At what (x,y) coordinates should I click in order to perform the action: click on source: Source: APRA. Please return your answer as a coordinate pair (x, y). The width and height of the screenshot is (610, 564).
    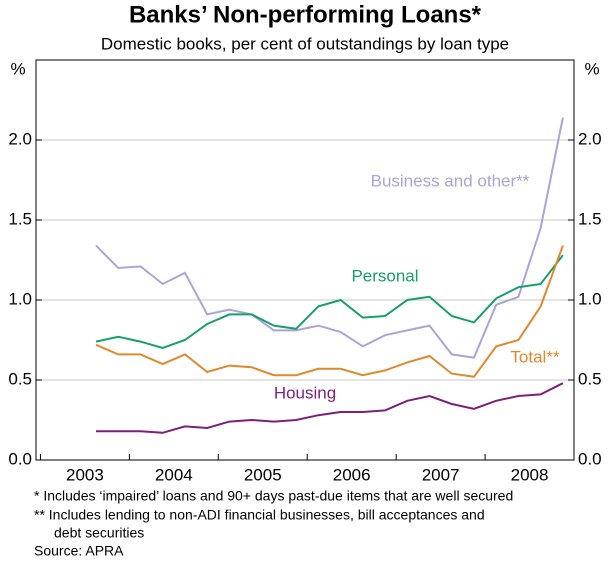
    Looking at the image, I should click on (79, 551).